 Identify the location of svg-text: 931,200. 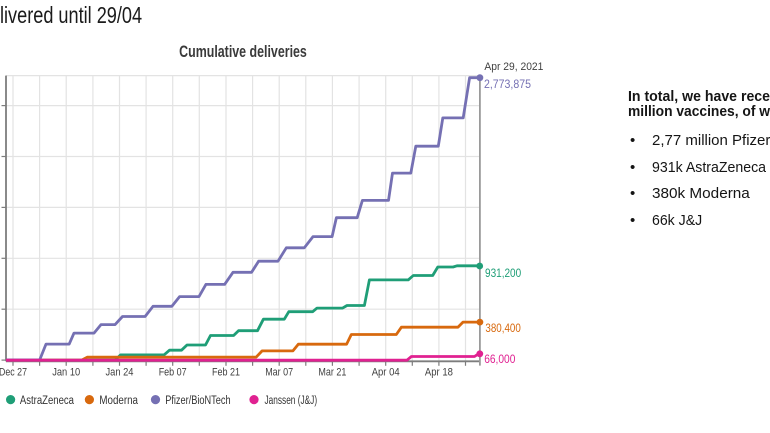
(503, 273).